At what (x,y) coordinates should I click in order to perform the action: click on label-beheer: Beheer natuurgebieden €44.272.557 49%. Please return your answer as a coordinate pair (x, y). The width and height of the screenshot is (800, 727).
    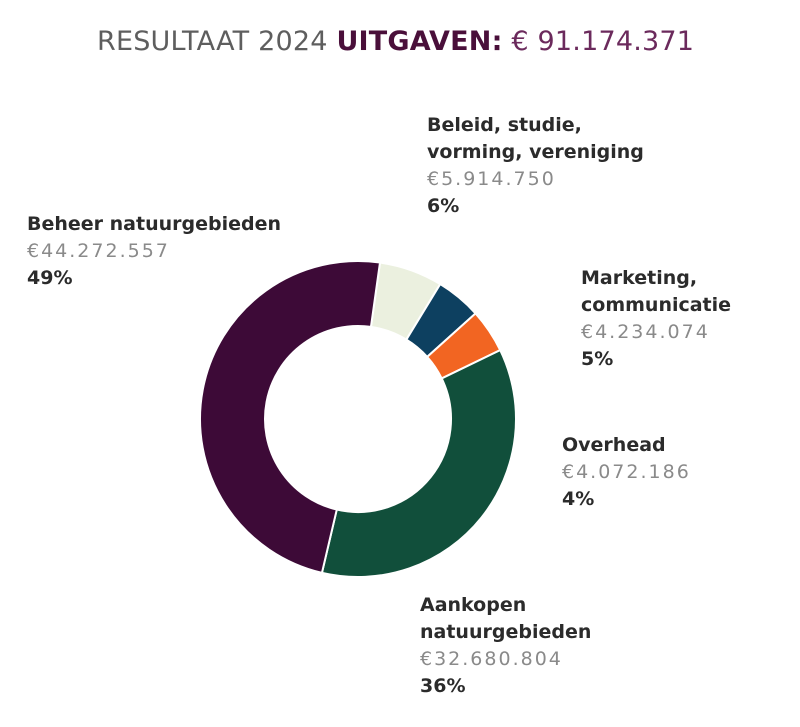
    Looking at the image, I should click on (154, 251).